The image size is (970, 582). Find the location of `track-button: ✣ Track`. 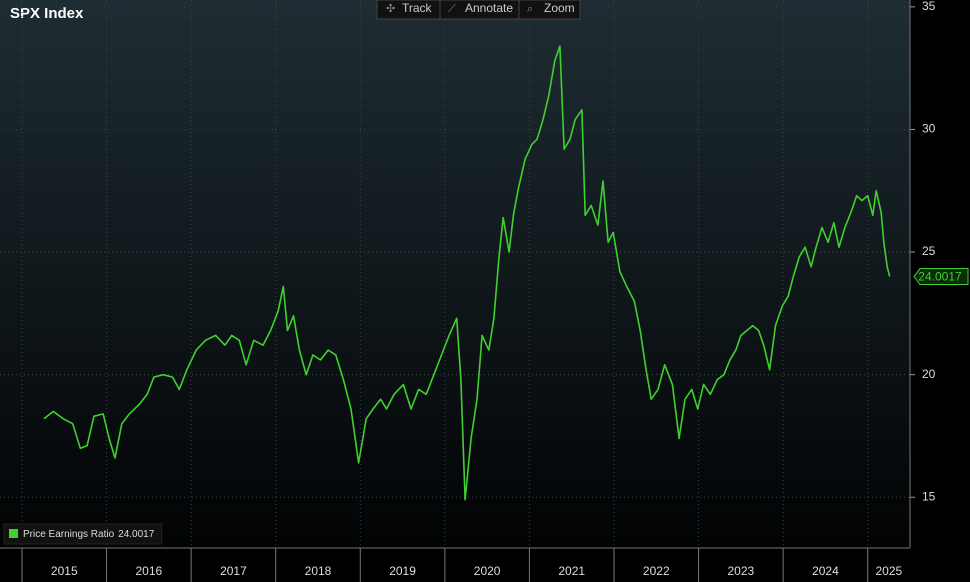

track-button: ✣ Track is located at coordinates (409, 8).